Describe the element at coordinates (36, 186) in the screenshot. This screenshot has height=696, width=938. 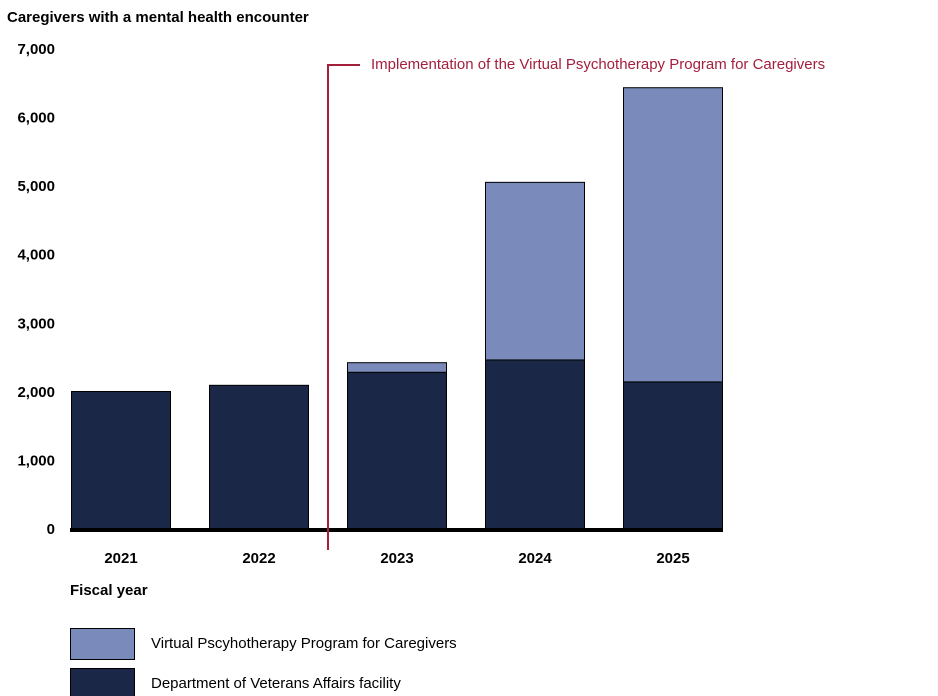
I see `y-tick-label: 5,000` at that location.